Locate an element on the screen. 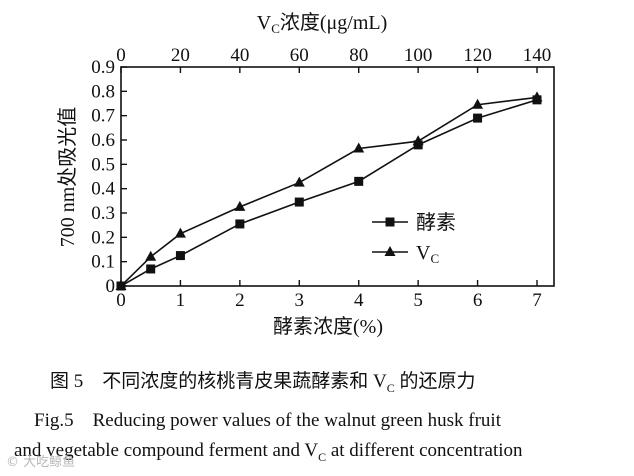 The height and width of the screenshot is (476, 634). x-tick-label: 6 is located at coordinates (478, 300).